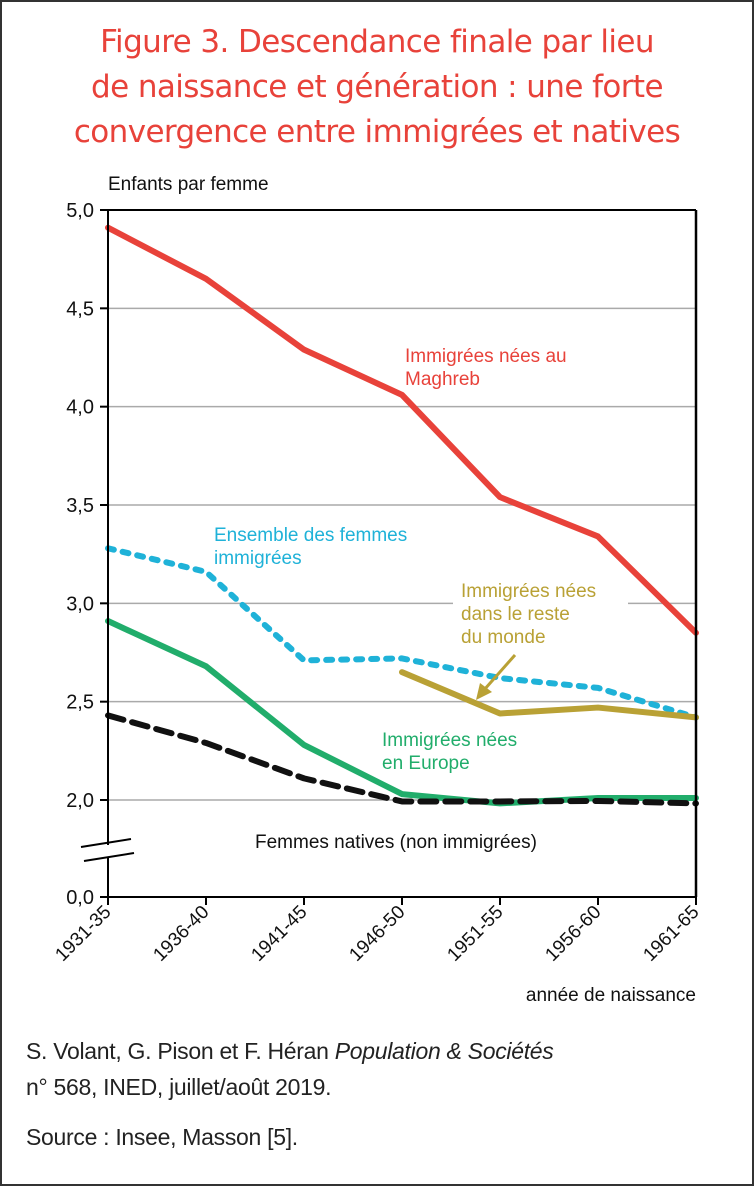  I want to click on y-tick-label: 4,5, so click(80, 309).